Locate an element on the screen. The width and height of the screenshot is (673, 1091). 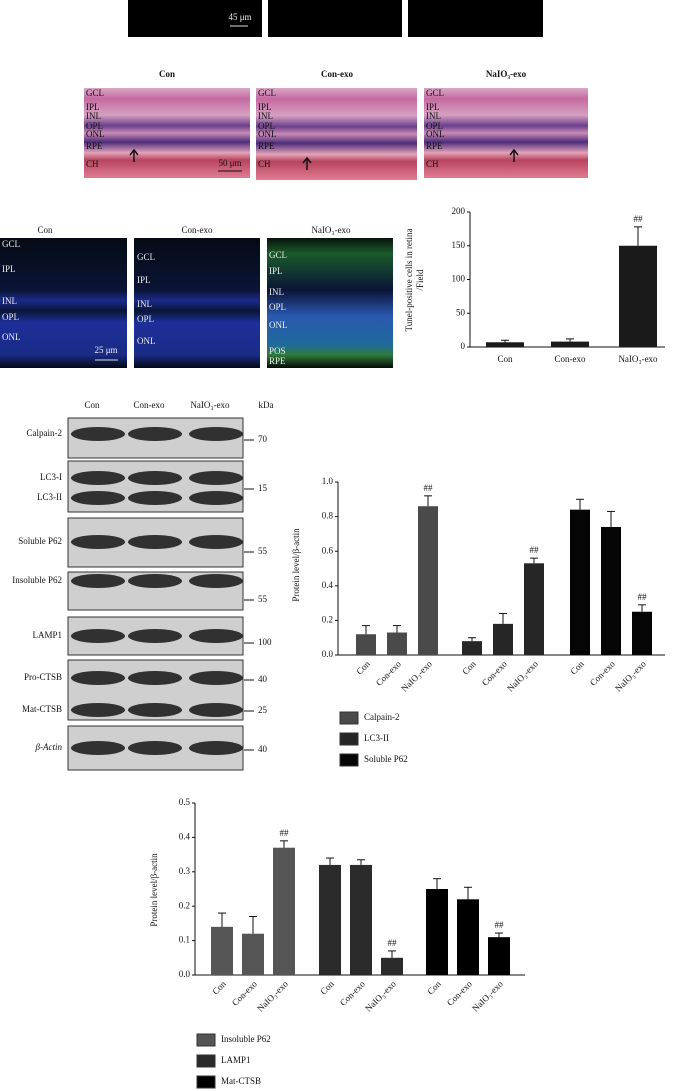
scale-label: 50 μm is located at coordinates (229, 163).